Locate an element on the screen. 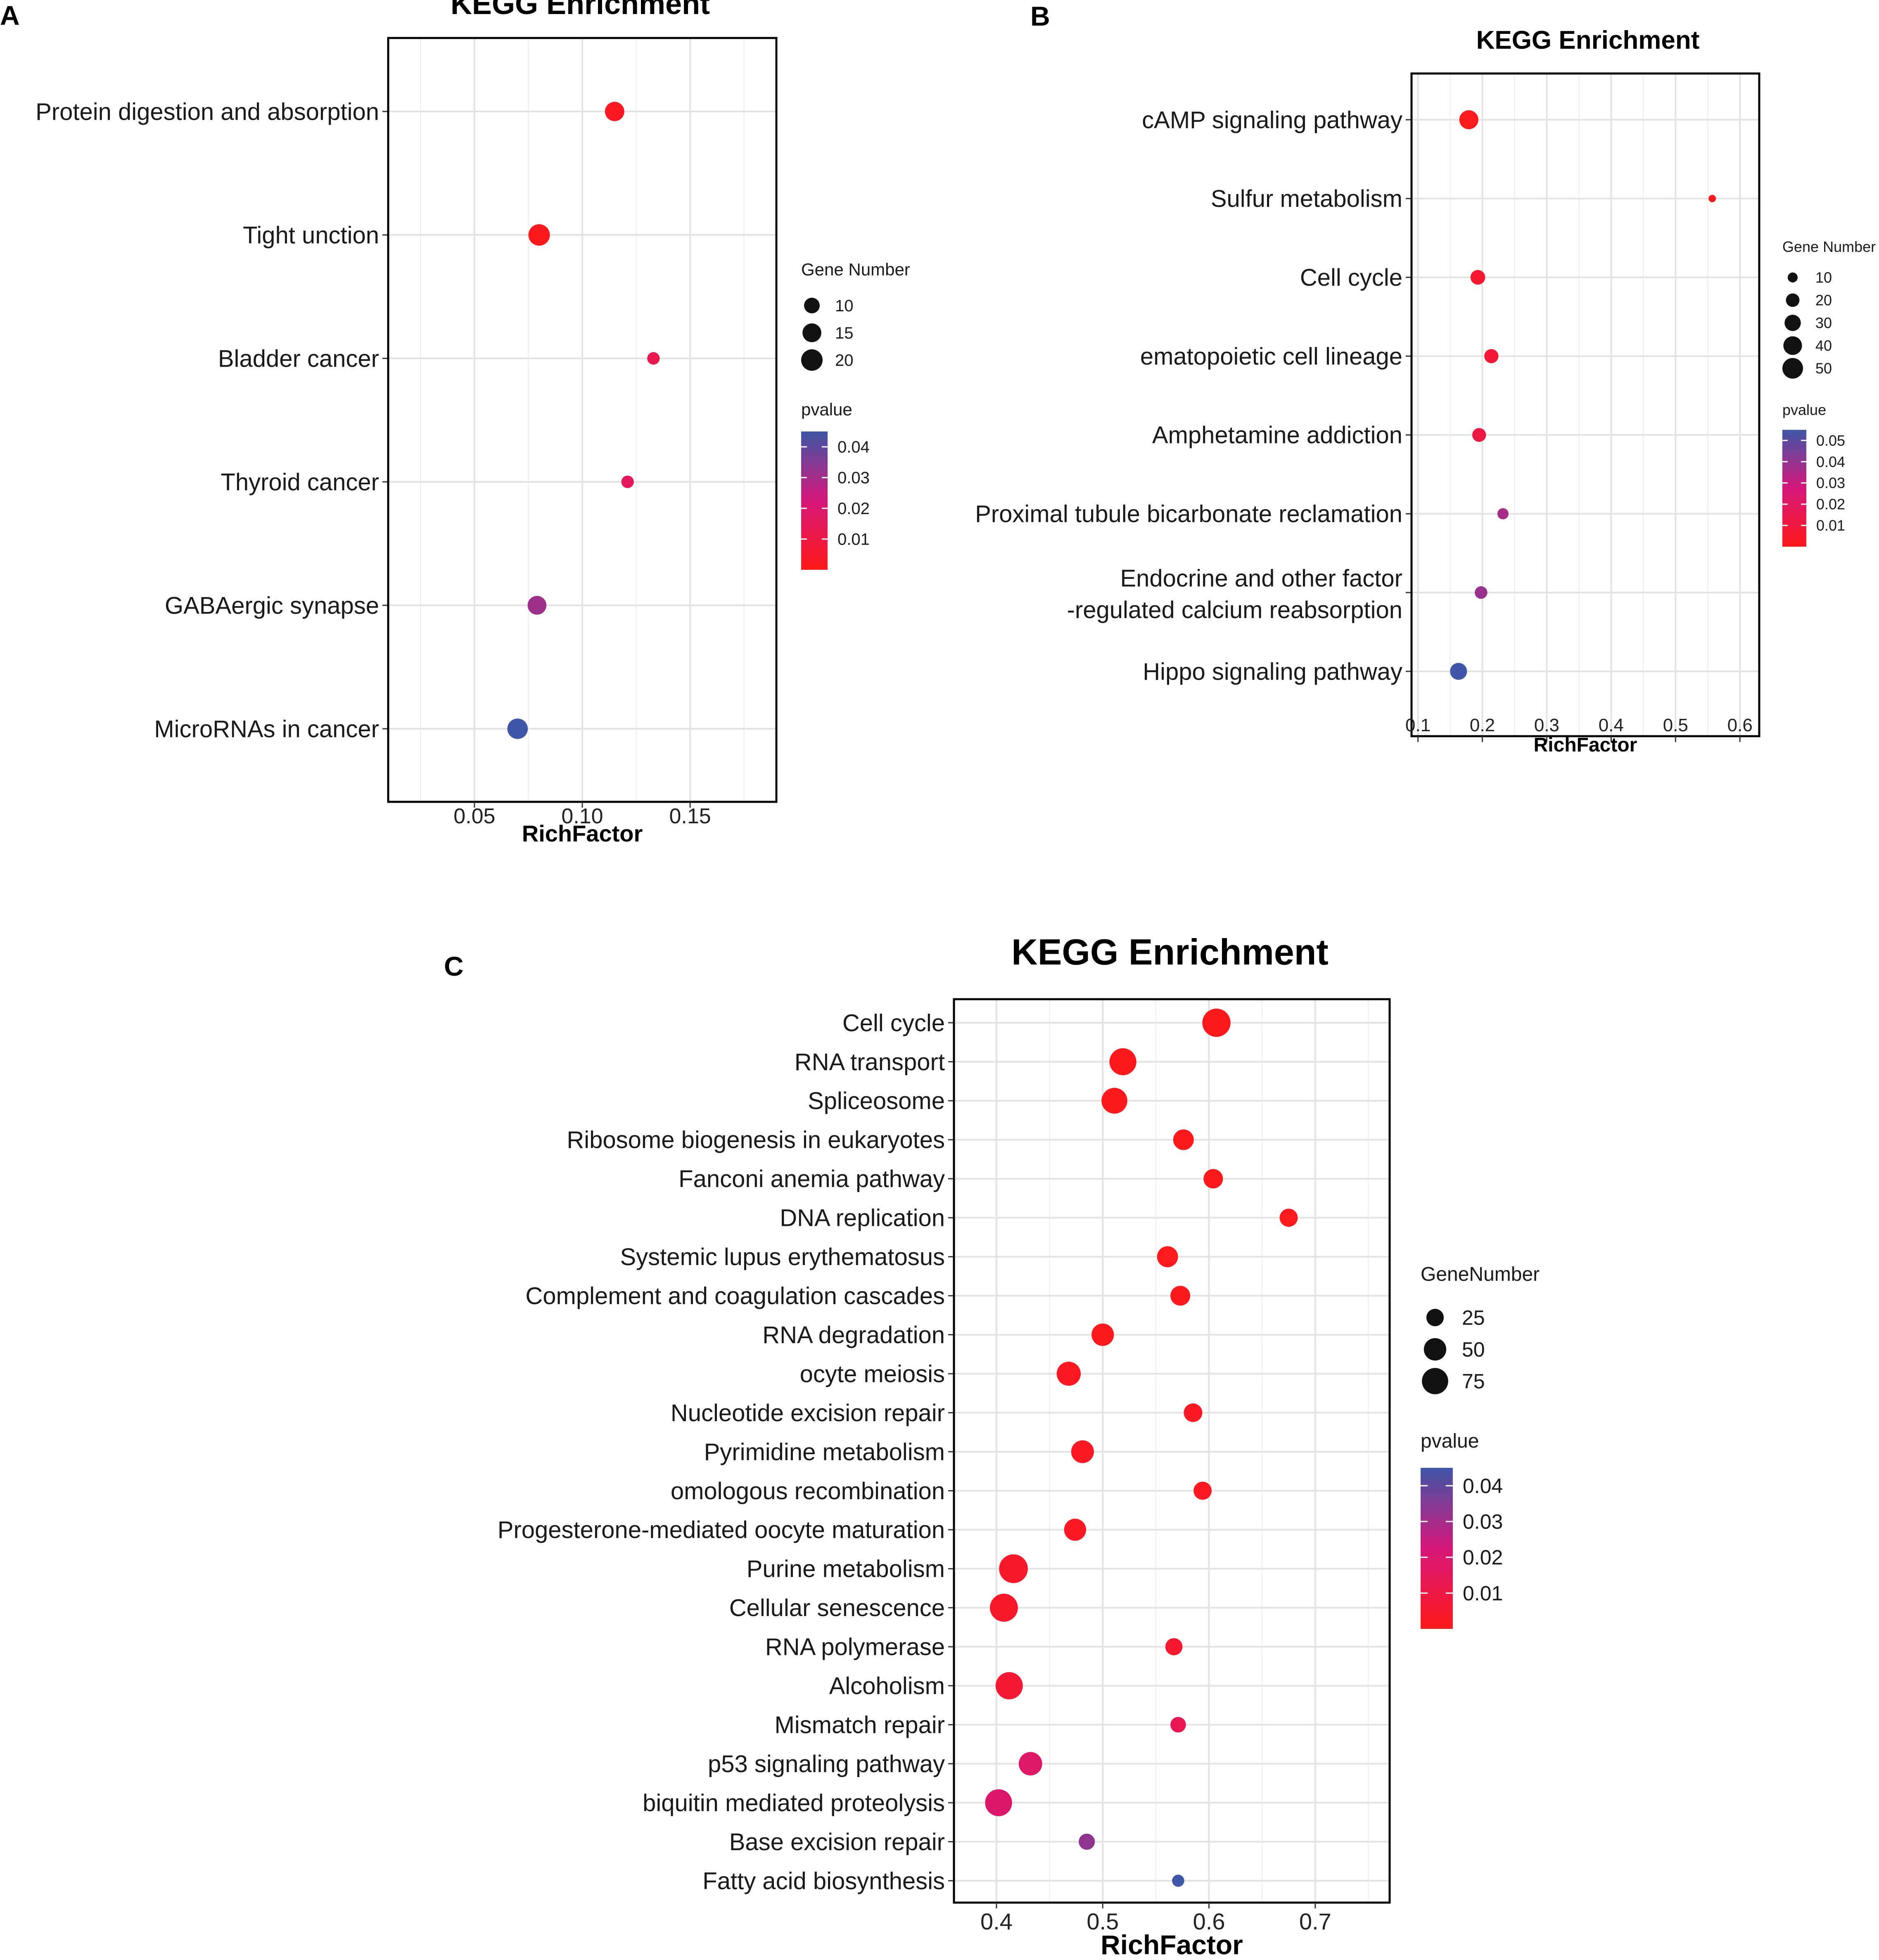 Image resolution: width=1879 pixels, height=1960 pixels. category-label: Mismatch repair is located at coordinates (859, 1724).